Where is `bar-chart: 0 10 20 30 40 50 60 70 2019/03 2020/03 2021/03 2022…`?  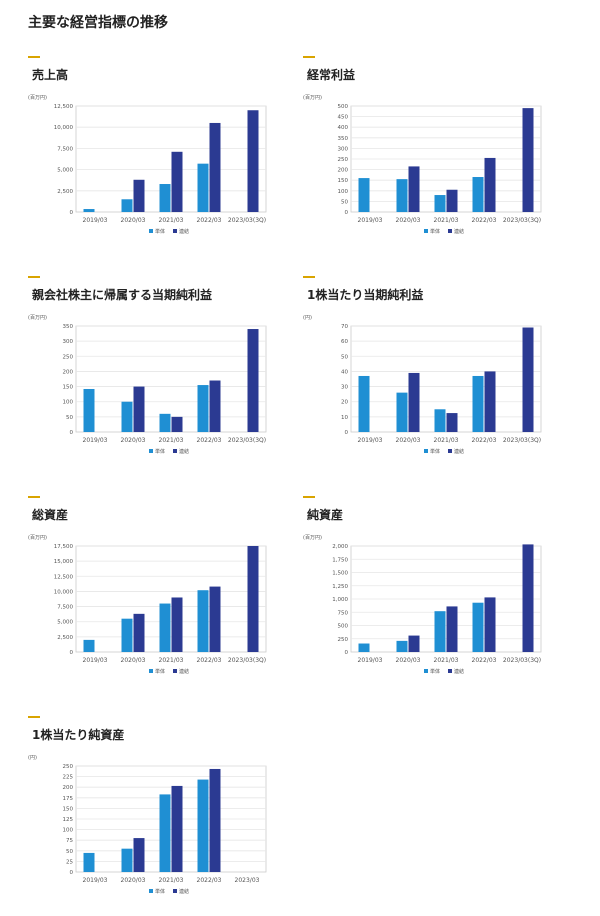
bar-chart: 0 10 20 30 40 50 60 70 2019/03 2020/03 2021/03 2022… is located at coordinates (441, 389).